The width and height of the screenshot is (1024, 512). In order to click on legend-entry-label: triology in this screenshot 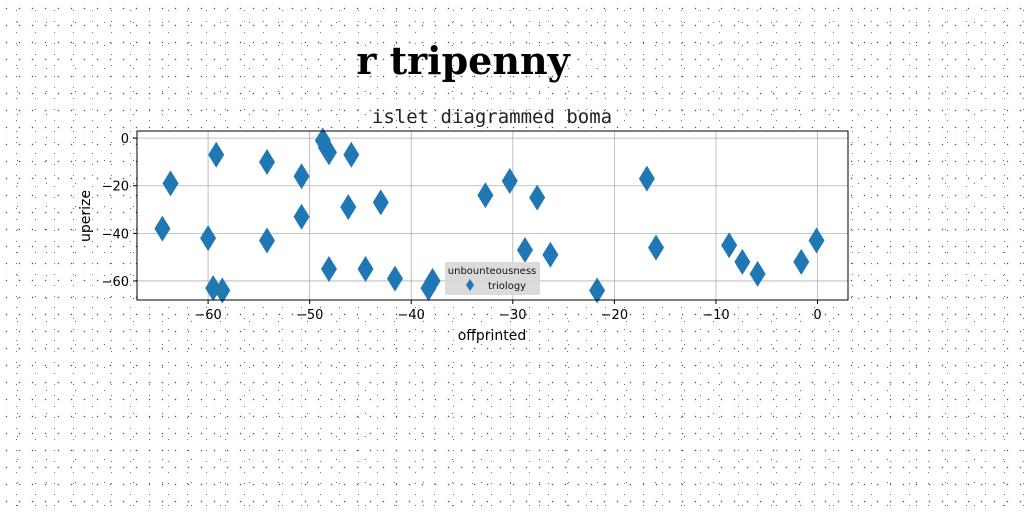, I will do `click(507, 286)`.